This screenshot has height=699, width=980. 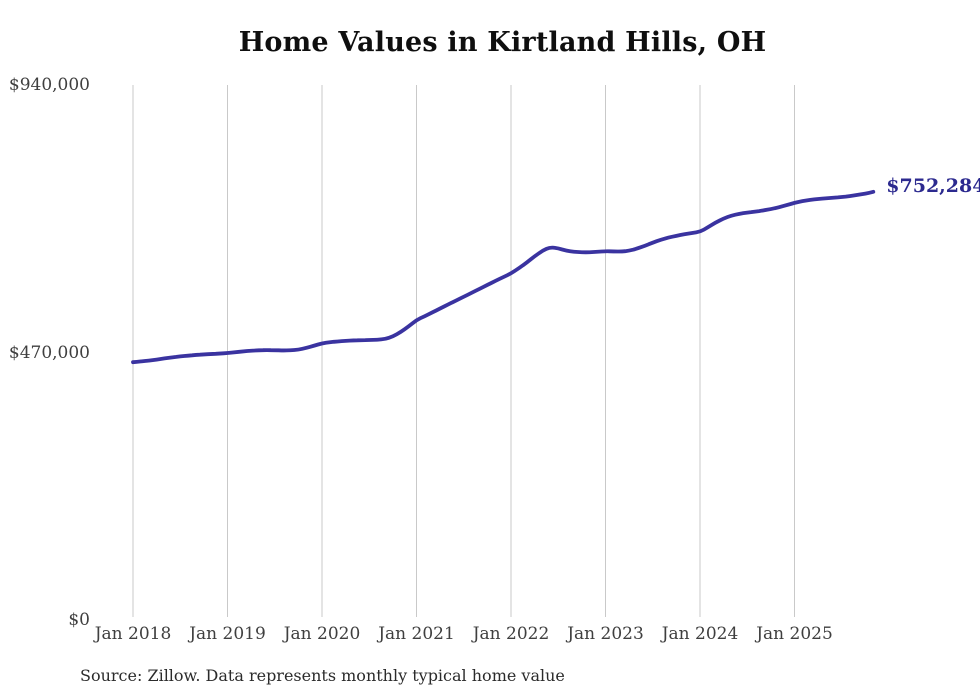 What do you see at coordinates (502, 42) in the screenshot?
I see `chart-title: Home Values in Kirtland Hills, OH` at bounding box center [502, 42].